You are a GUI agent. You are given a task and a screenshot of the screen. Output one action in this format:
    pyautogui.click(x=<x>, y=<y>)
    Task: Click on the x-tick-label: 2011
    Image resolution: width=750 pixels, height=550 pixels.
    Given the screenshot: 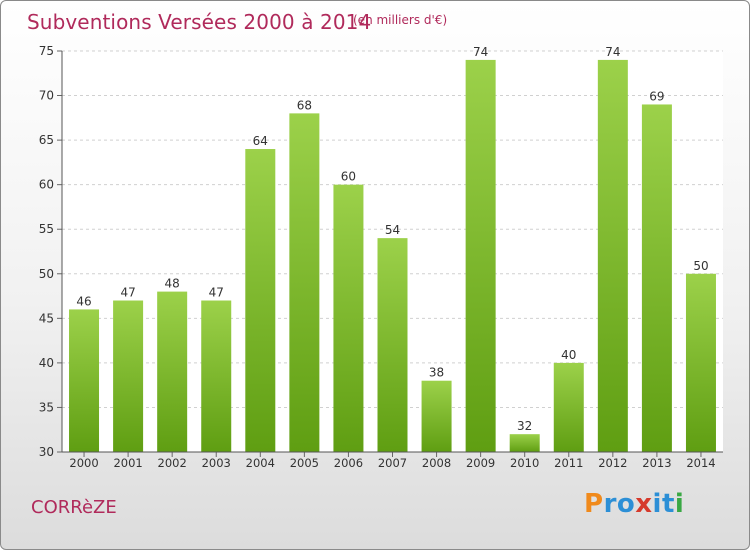 What is the action you would take?
    pyautogui.click(x=568, y=463)
    